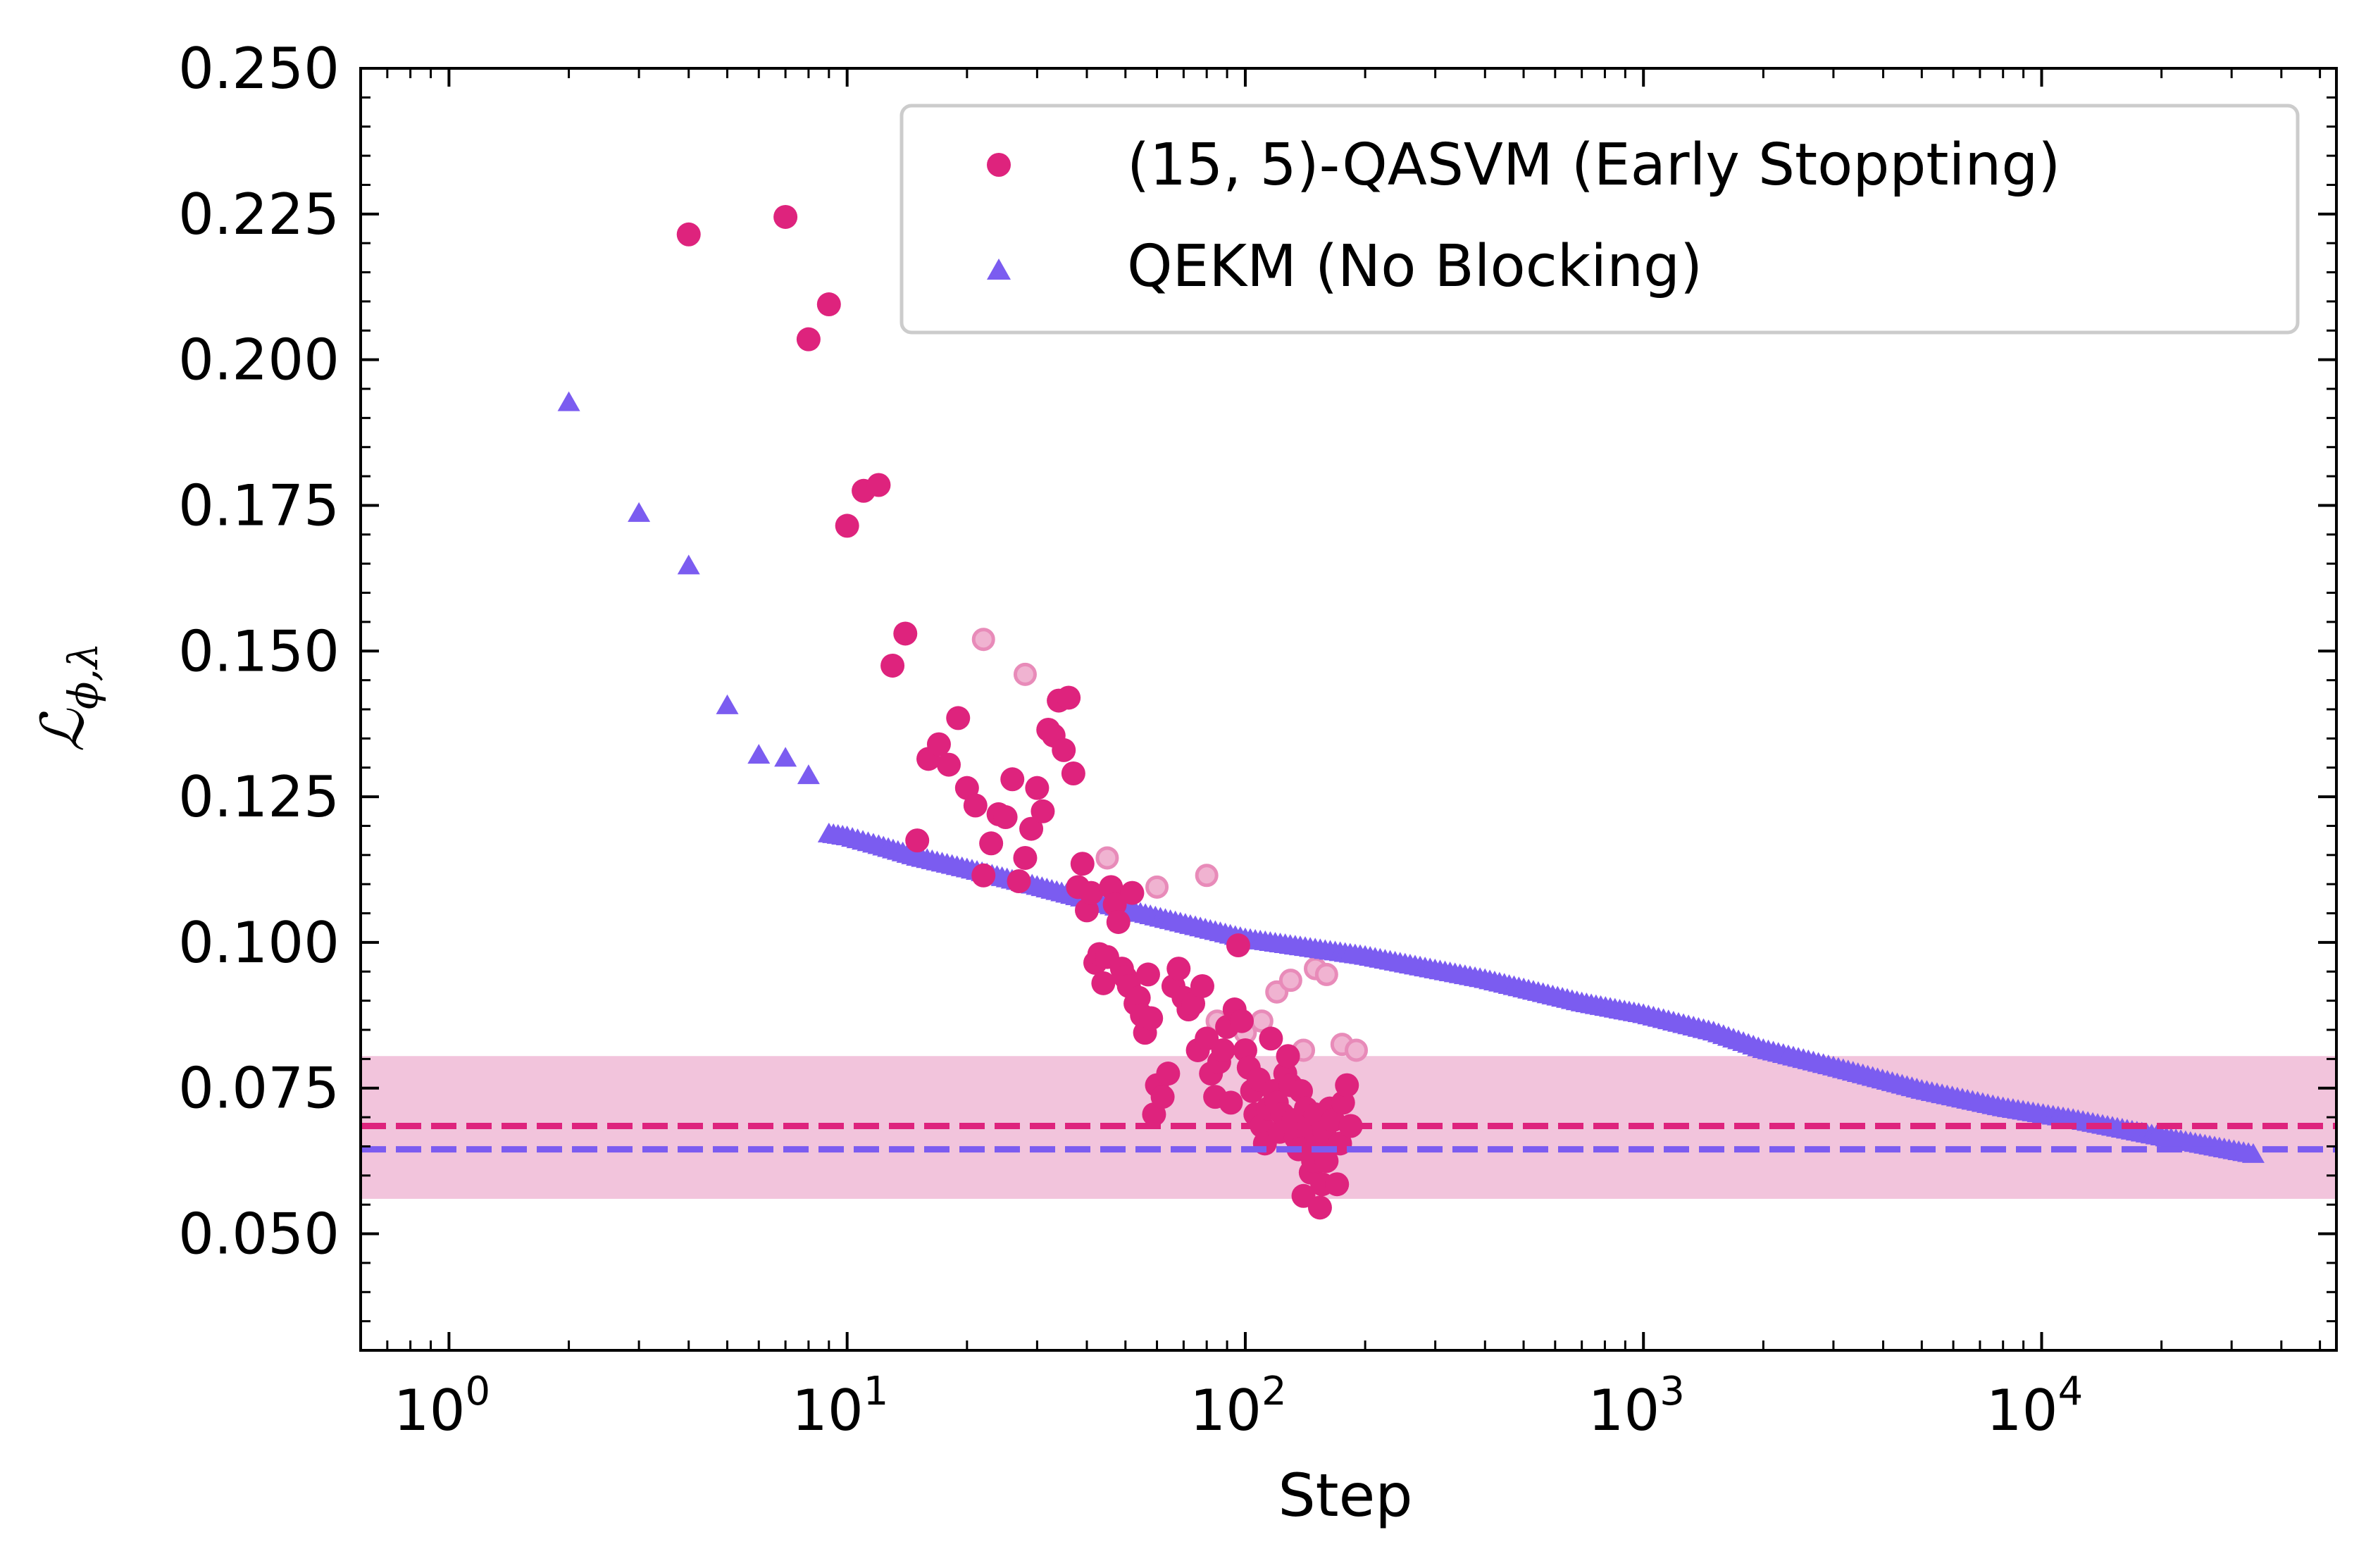 Image resolution: width=2366 pixels, height=1568 pixels. What do you see at coordinates (840, 1406) in the screenshot?
I see `x-tick-label-1: 10¹` at bounding box center [840, 1406].